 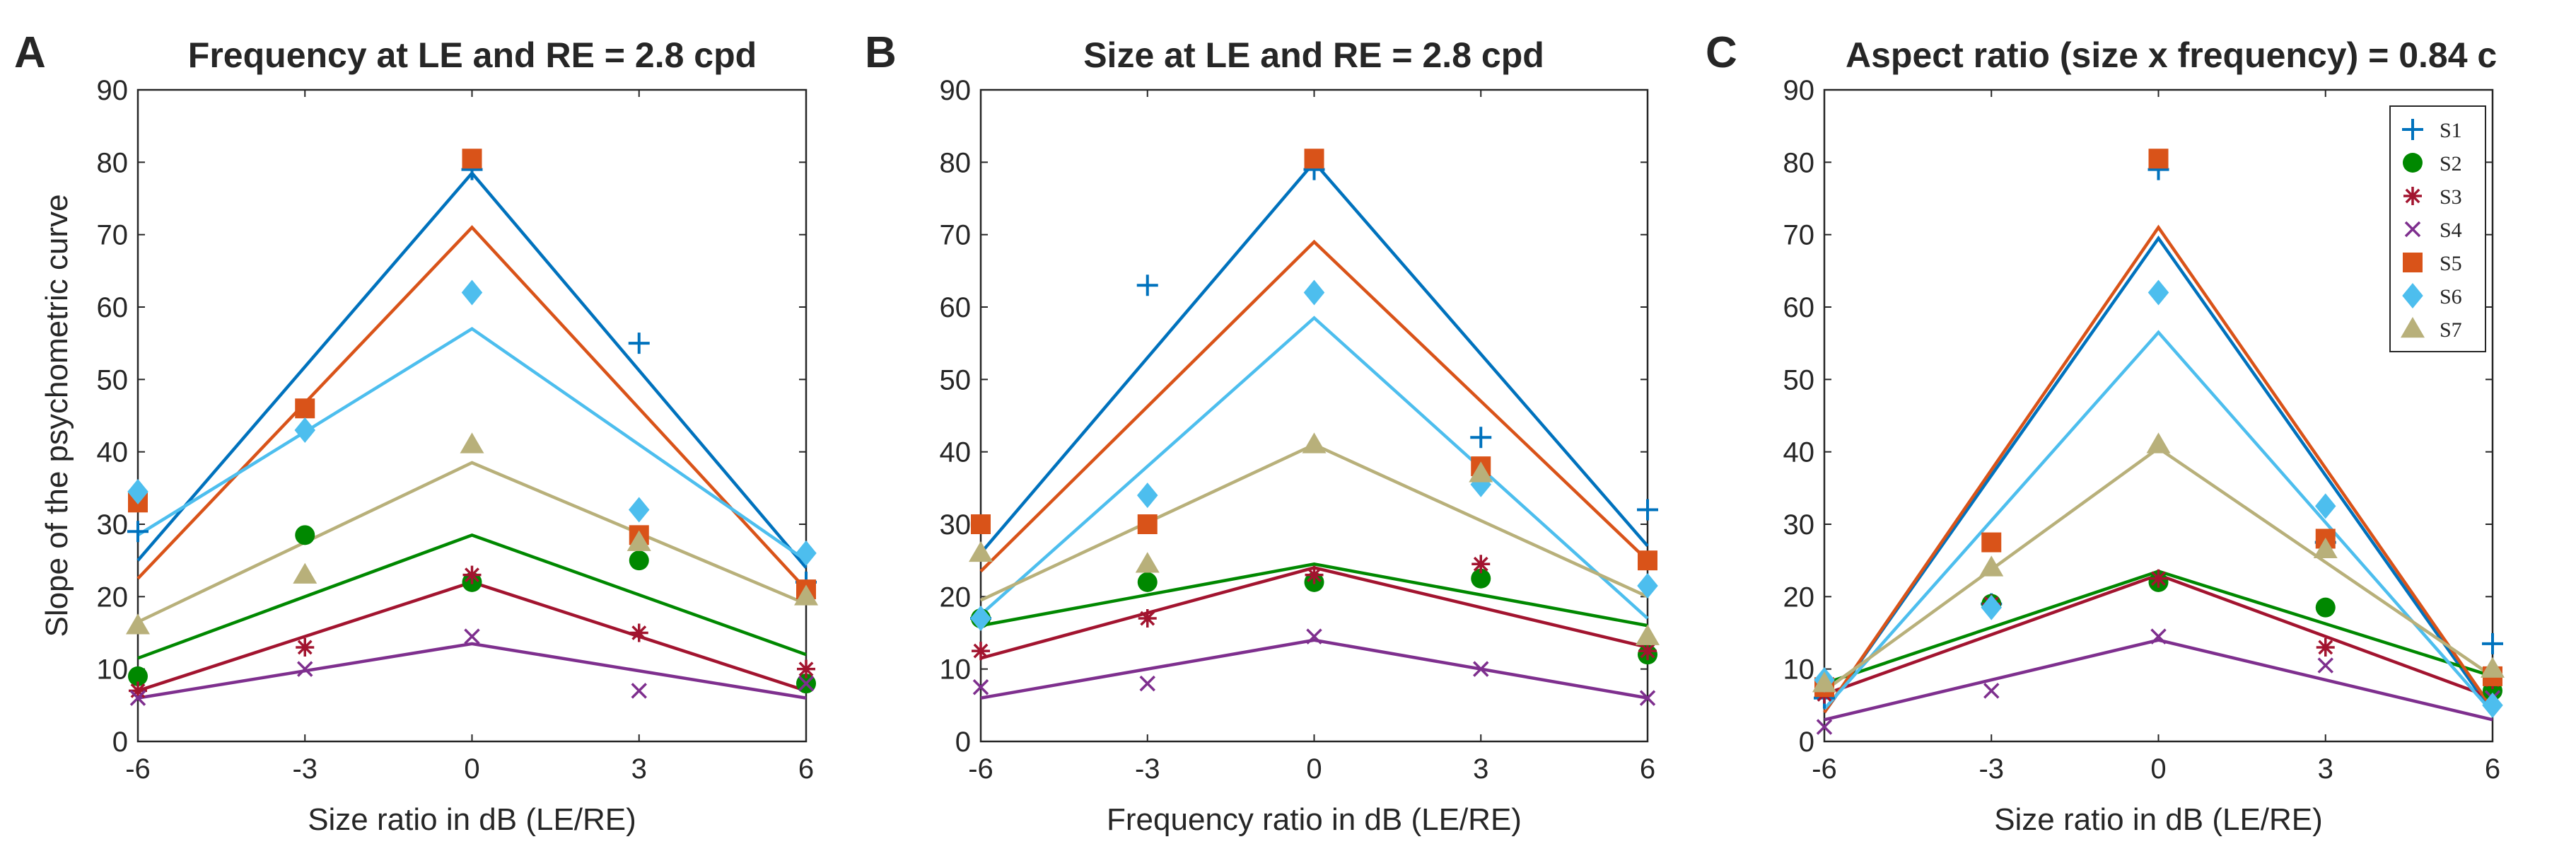 I want to click on x-tick-label: -6, so click(x=138, y=769).